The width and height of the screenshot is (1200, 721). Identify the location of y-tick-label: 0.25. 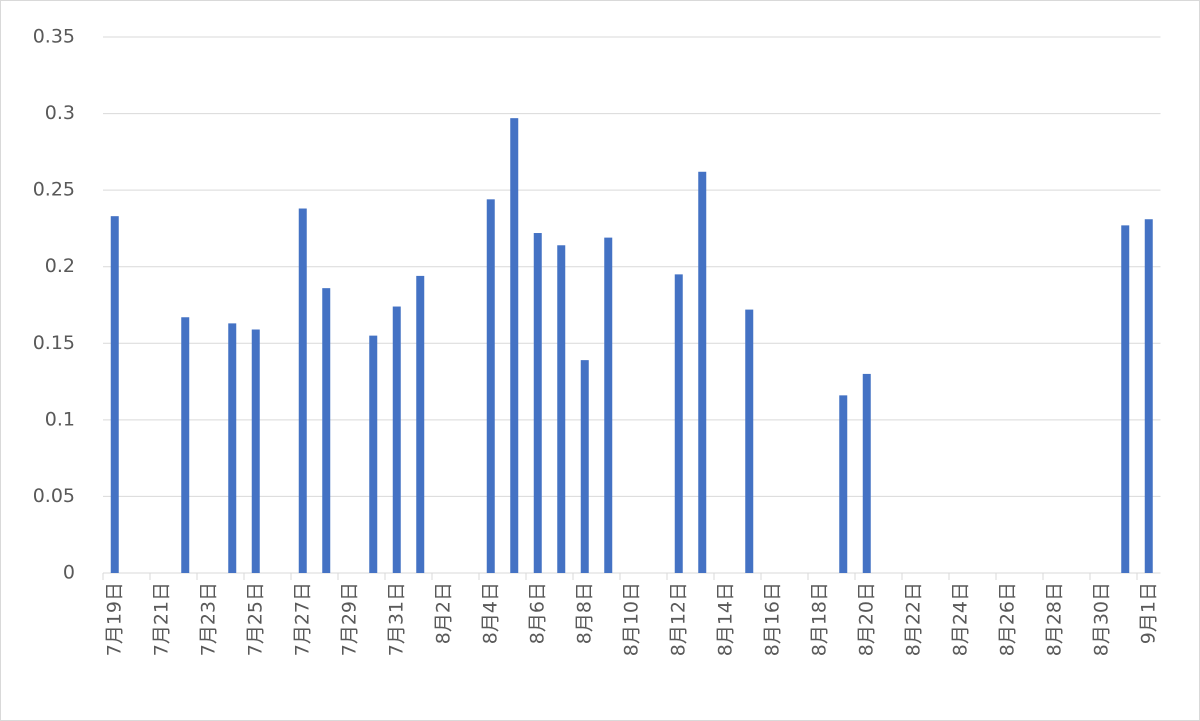
(54, 190).